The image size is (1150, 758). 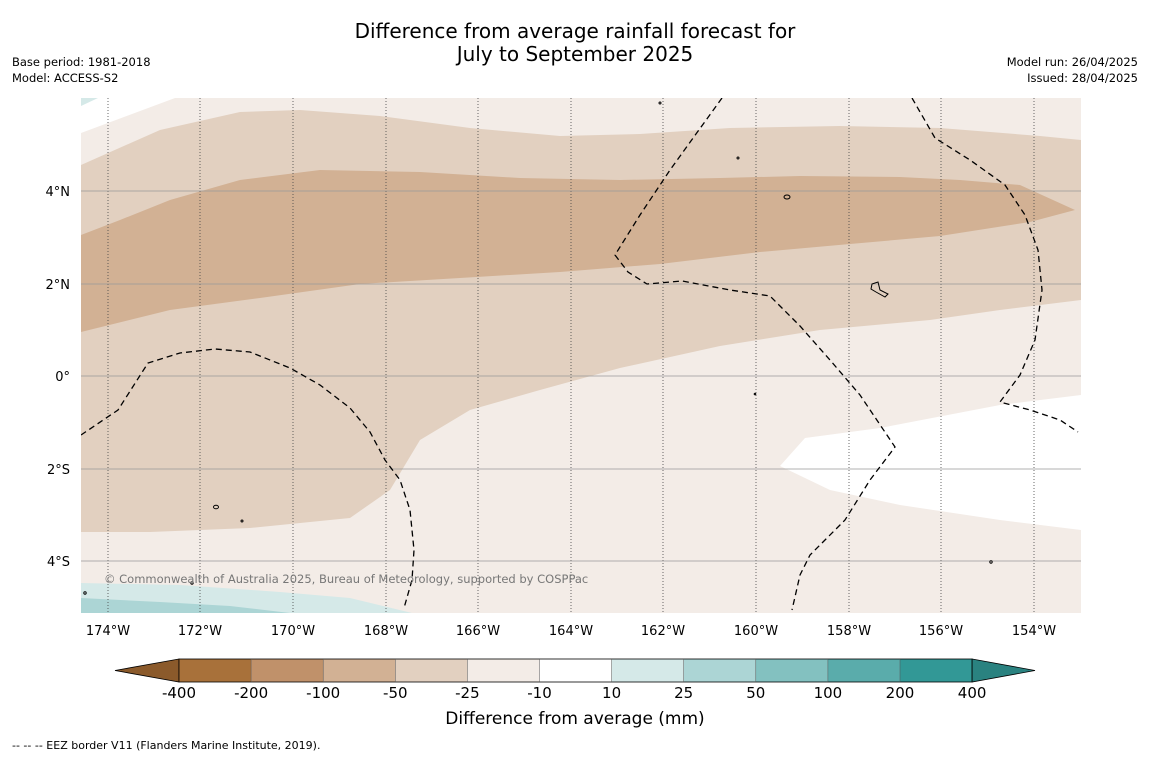 I want to click on colorbar-tick-label: 25, so click(x=684, y=693).